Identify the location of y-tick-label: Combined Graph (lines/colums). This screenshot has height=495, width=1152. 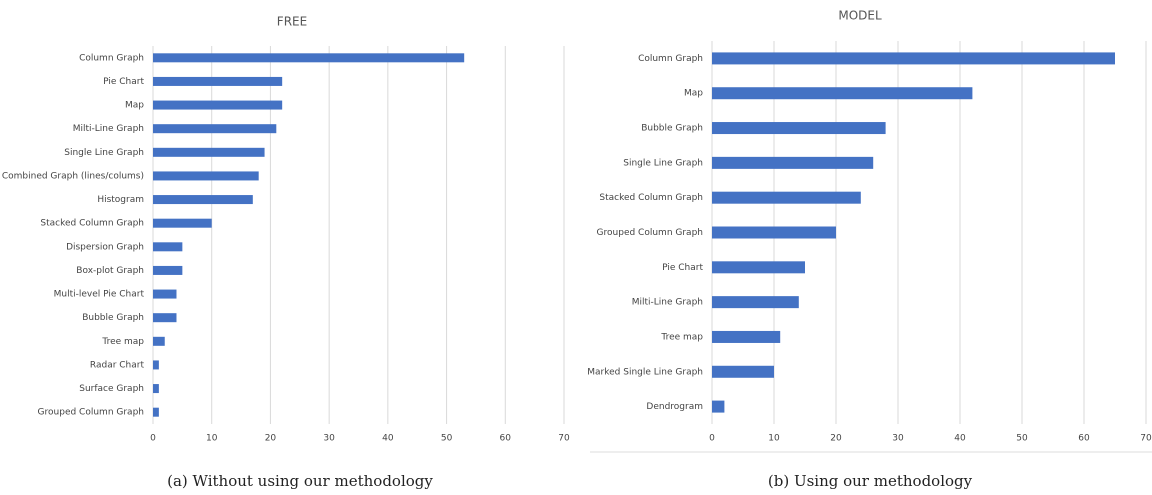
(73, 176).